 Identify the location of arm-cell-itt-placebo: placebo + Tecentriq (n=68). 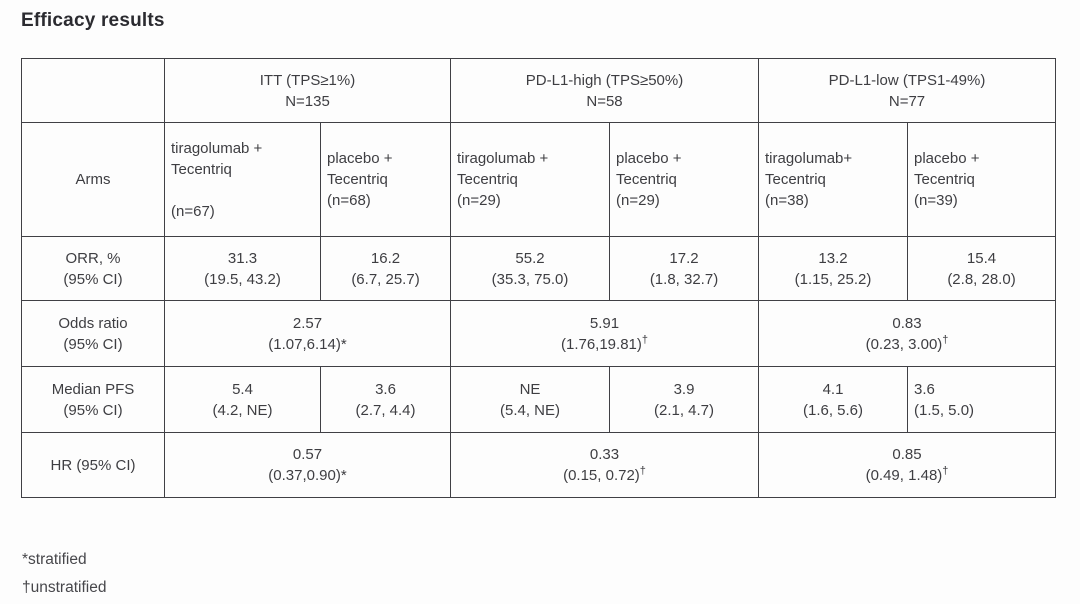
(385, 179).